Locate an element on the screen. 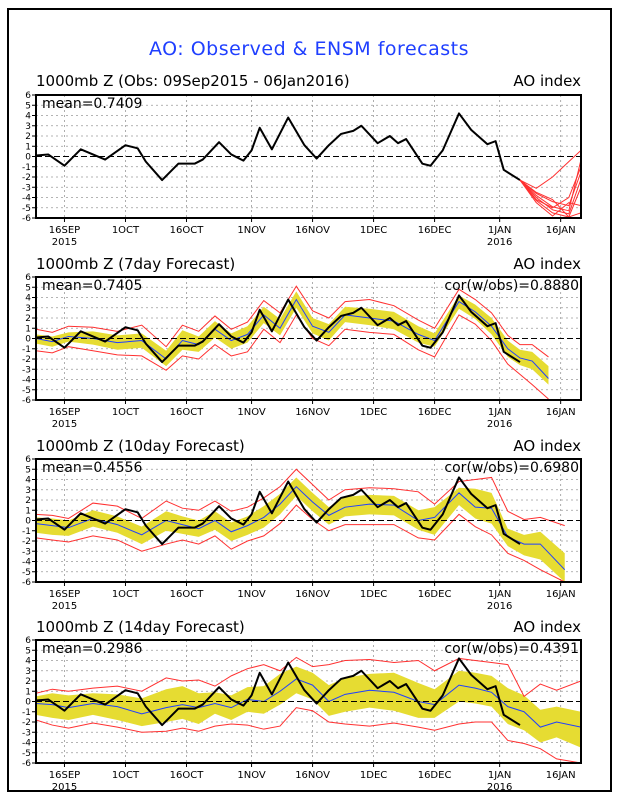  mean-stat-label: mean=0.7405 is located at coordinates (92, 286).